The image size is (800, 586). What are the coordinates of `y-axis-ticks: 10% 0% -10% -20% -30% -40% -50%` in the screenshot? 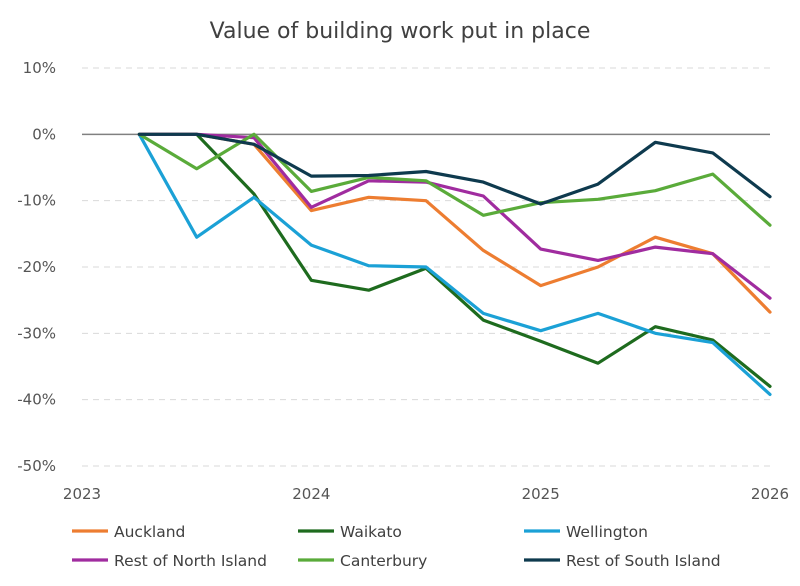 It's located at (36, 267).